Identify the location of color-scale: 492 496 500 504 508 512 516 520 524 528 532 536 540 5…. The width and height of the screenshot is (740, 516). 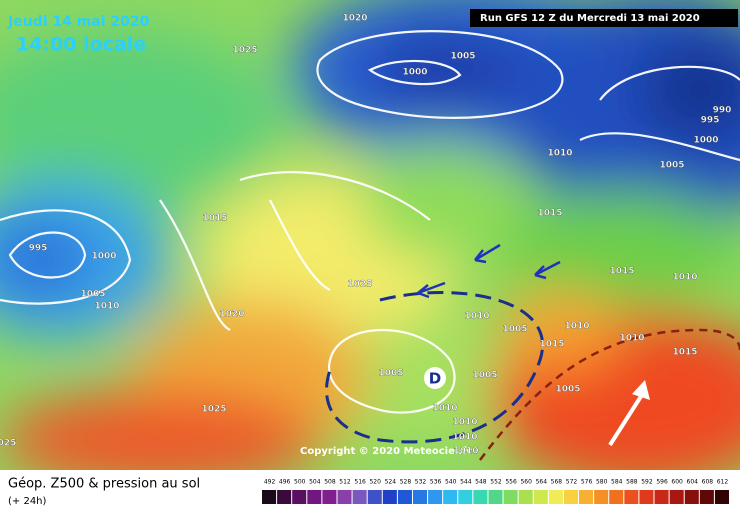
(495, 491).